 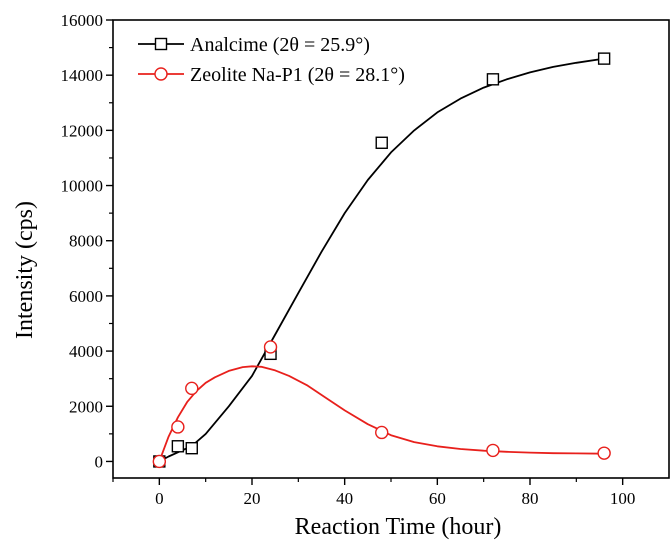 I want to click on series-2-fit-line, so click(x=381, y=413).